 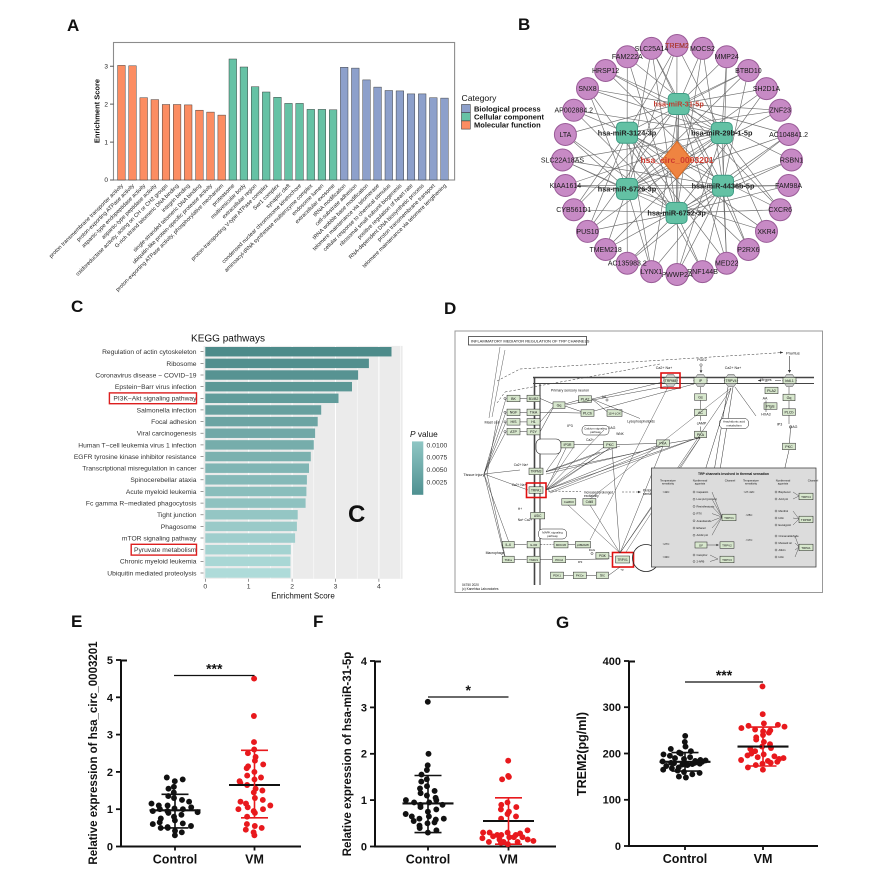 I want to click on svg-text: Peripheral, so click(x=650, y=491).